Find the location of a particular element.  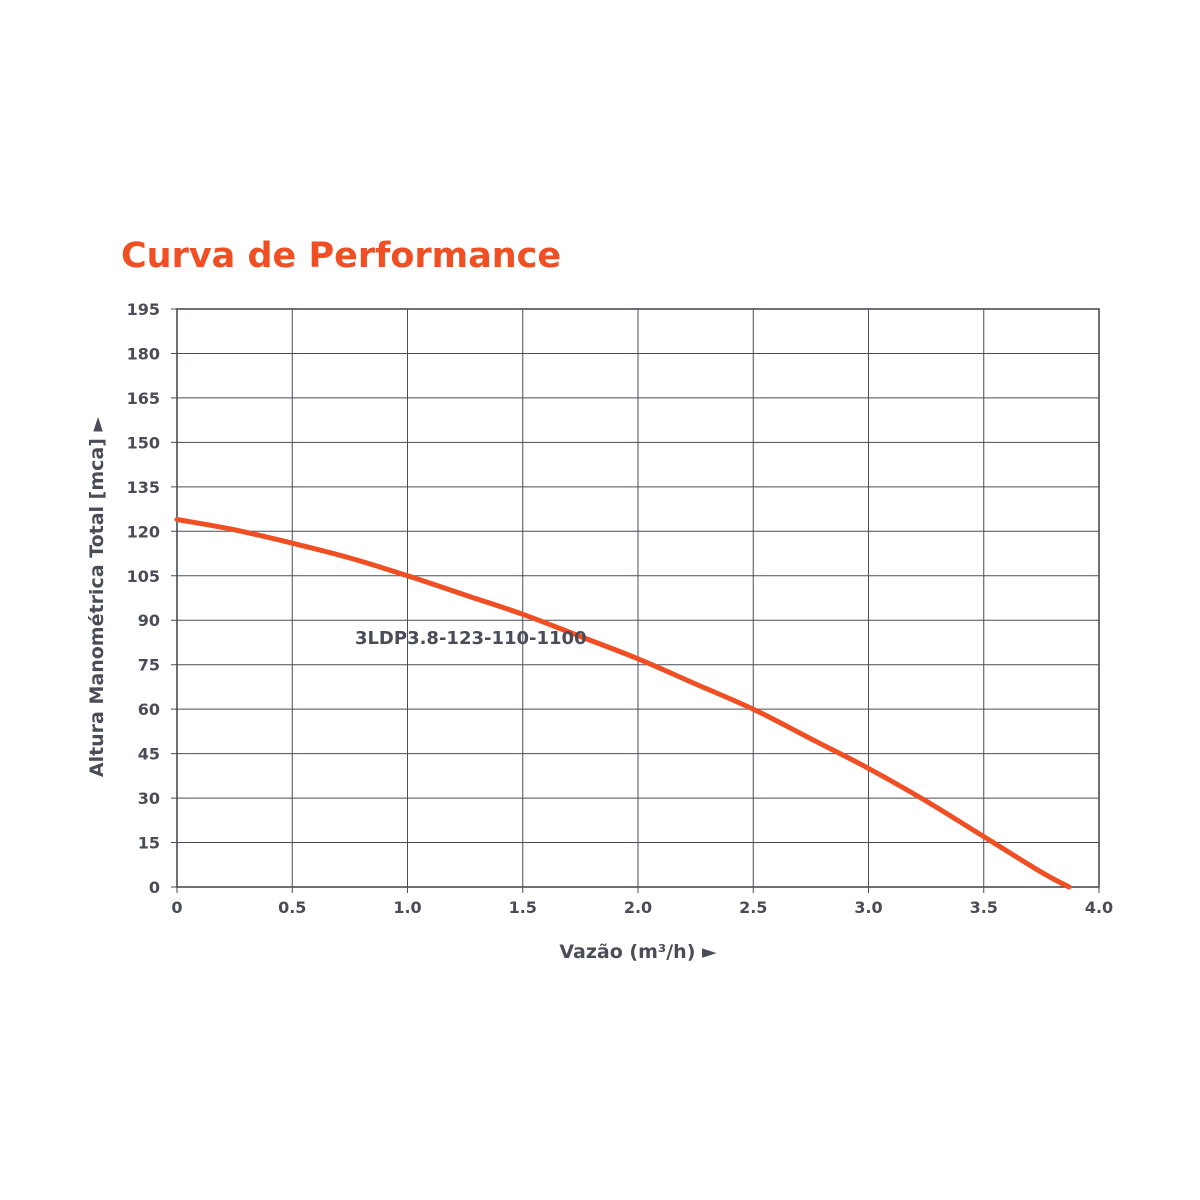

x-tick-label: 2.5 is located at coordinates (753, 907).